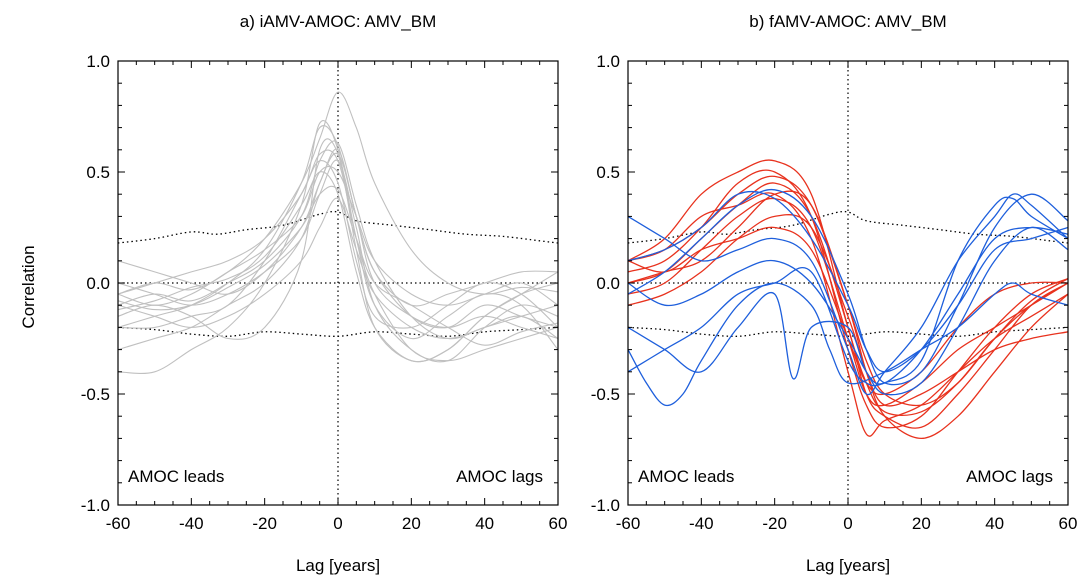 The height and width of the screenshot is (583, 1086). I want to click on panel-a-x-tick-label: -40, so click(191, 523).